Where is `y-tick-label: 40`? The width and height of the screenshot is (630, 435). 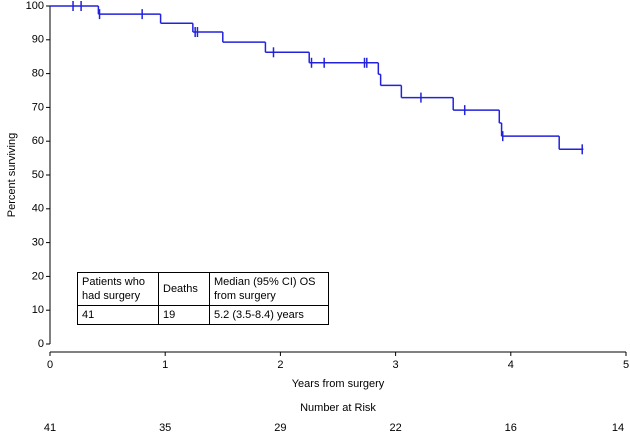 y-tick-label: 40 is located at coordinates (38, 209).